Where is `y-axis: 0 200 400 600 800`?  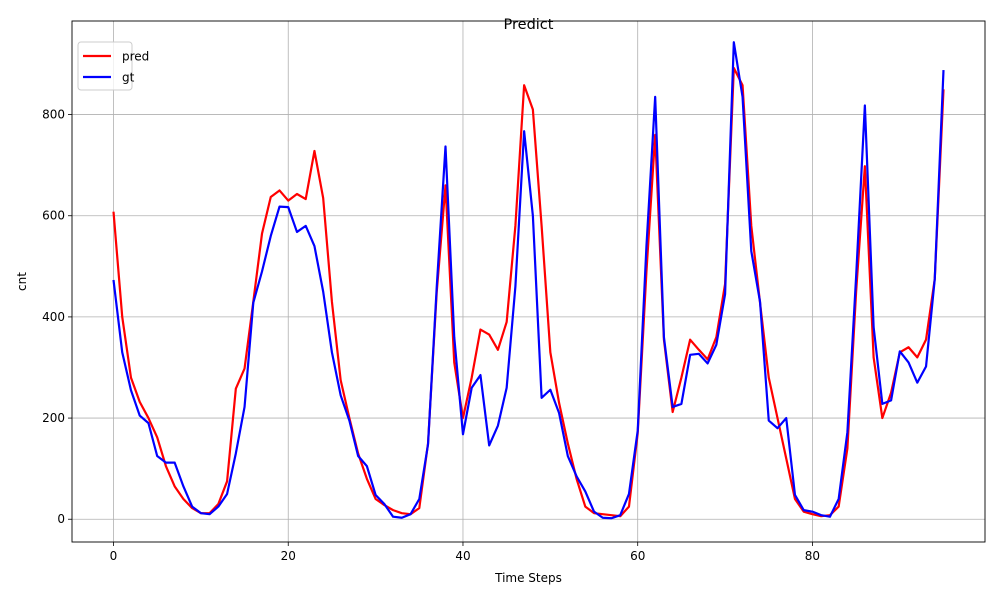 y-axis: 0 200 400 600 800 is located at coordinates (57, 317).